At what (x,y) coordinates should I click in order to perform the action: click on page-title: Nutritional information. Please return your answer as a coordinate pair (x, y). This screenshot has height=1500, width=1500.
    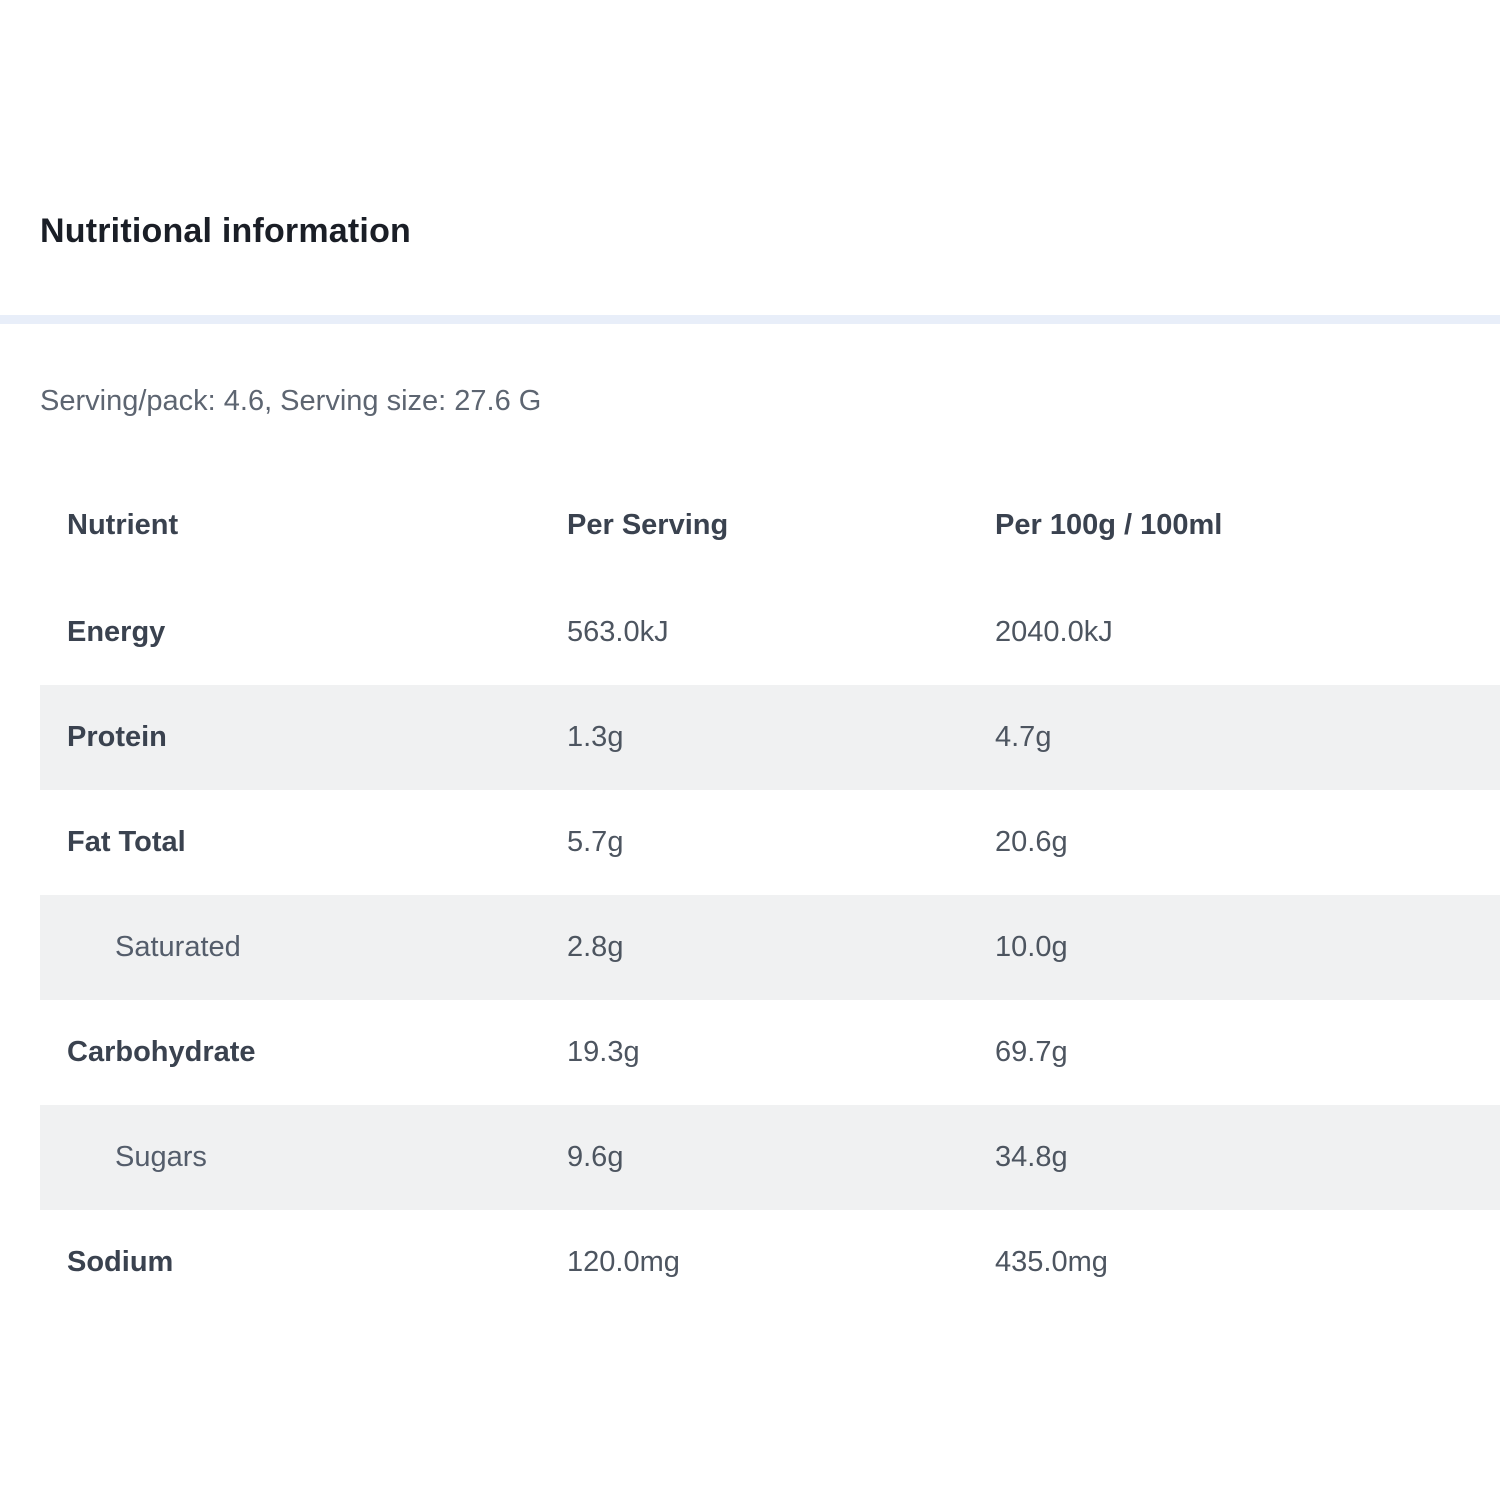
    Looking at the image, I should click on (226, 231).